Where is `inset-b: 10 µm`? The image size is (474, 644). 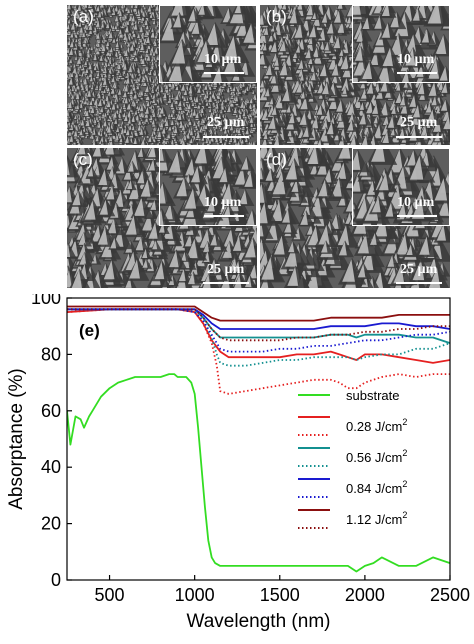 inset-b: 10 µm is located at coordinates (401, 44).